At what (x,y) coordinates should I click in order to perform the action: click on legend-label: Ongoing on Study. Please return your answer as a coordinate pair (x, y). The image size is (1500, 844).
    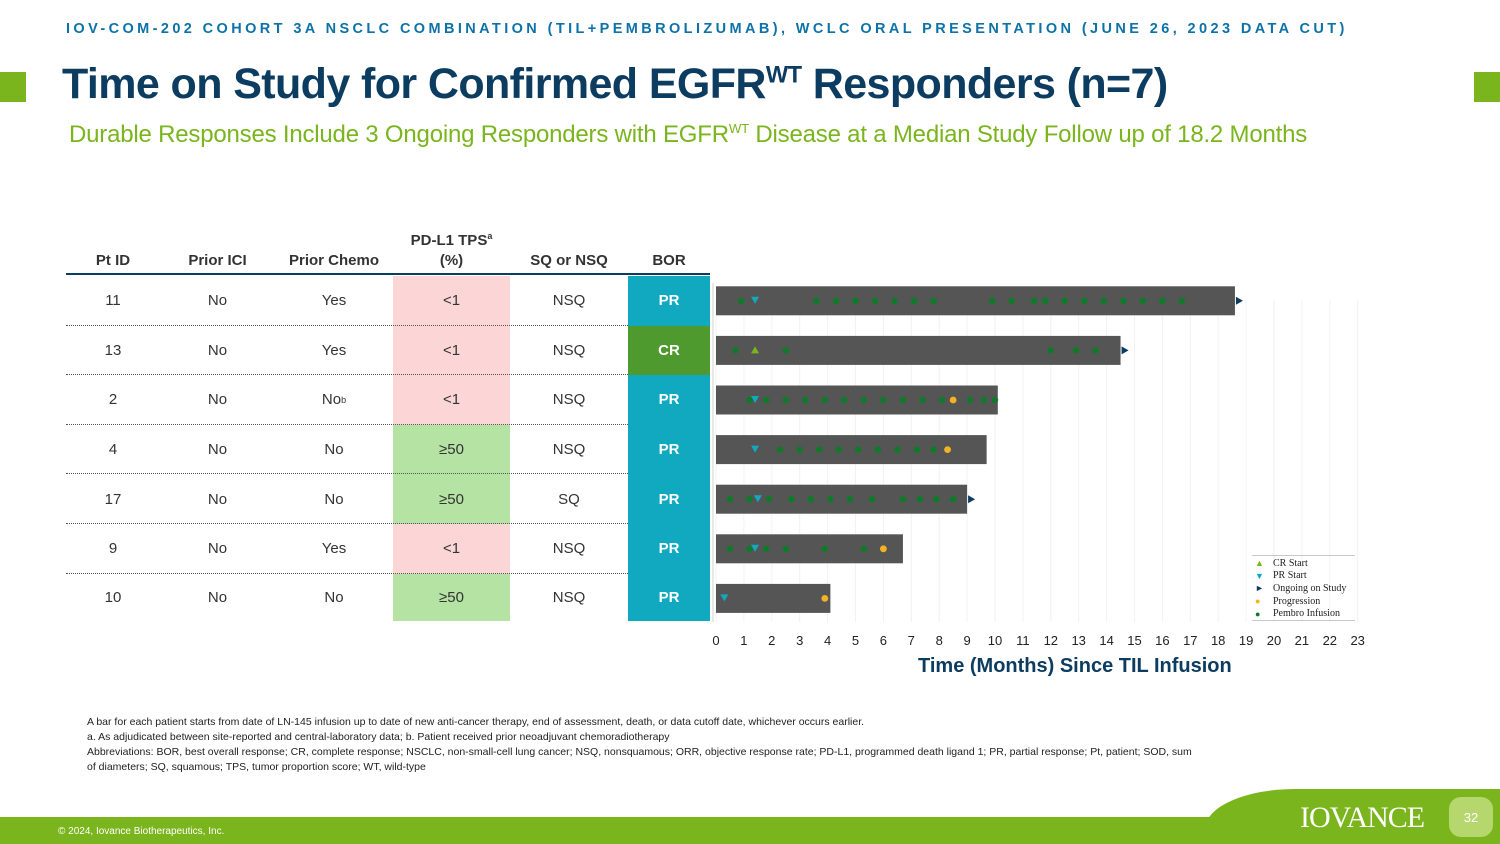
    Looking at the image, I should click on (1310, 588).